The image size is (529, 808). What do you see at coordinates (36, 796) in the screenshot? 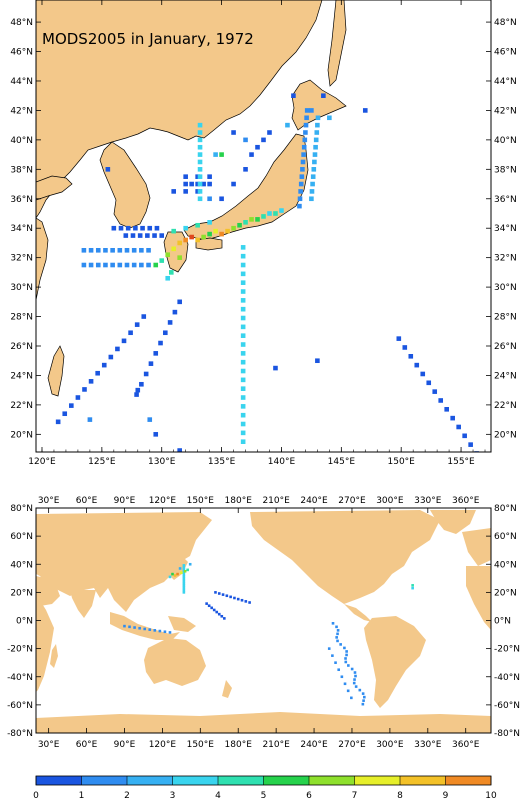
I see `colorbar-label: 0` at bounding box center [36, 796].